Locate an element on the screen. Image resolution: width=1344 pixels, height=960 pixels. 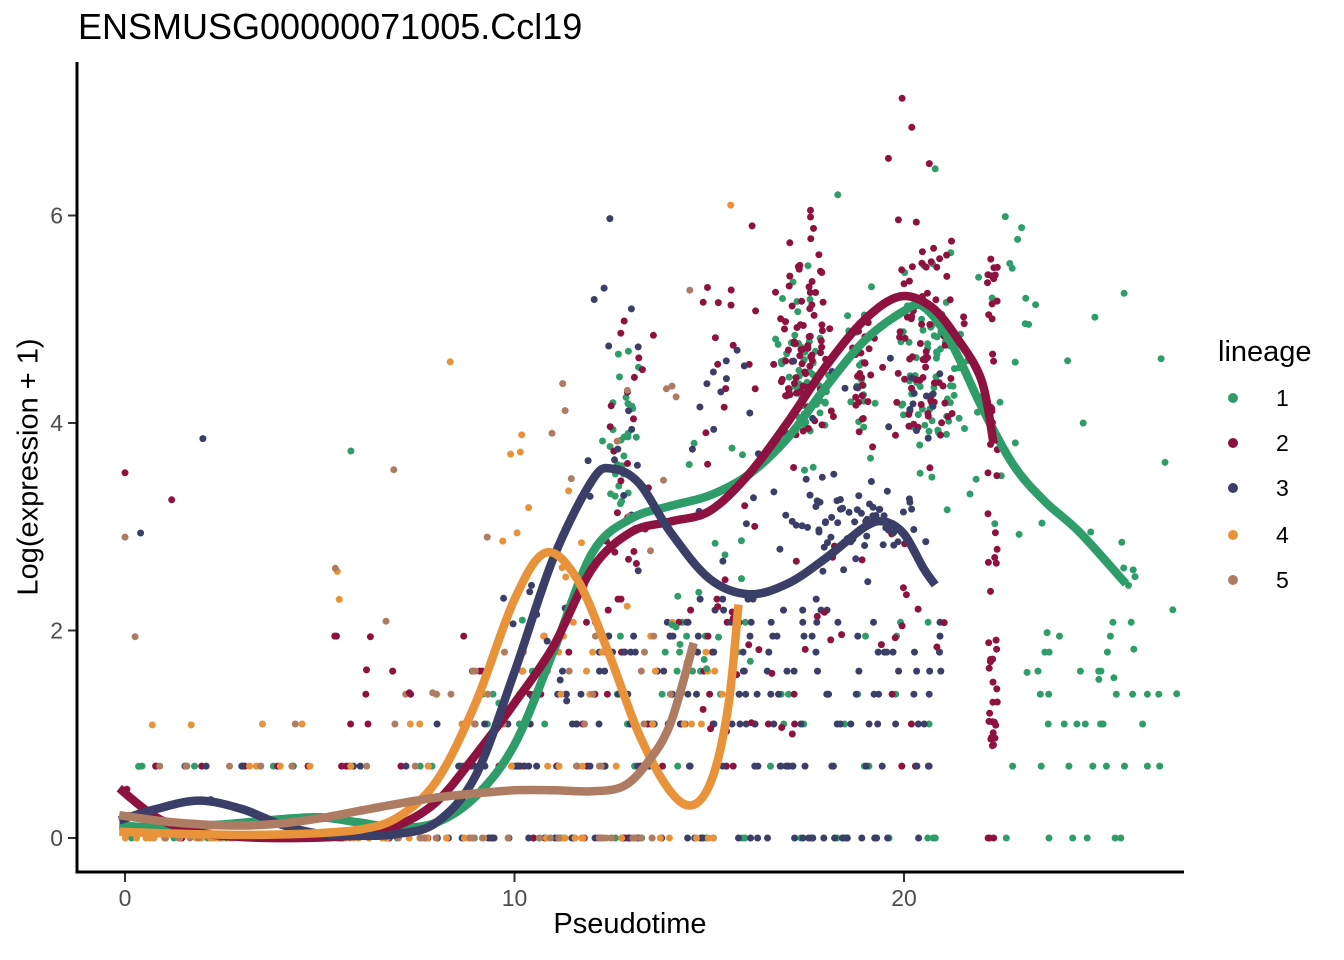
svg-text: 4 is located at coordinates (56, 423).